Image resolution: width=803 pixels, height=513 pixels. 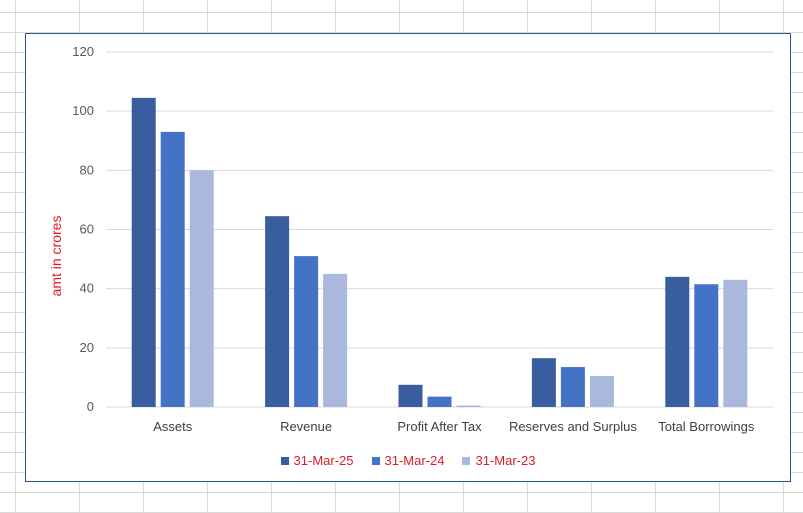 I want to click on y-tick-label: 80, so click(x=87, y=169).